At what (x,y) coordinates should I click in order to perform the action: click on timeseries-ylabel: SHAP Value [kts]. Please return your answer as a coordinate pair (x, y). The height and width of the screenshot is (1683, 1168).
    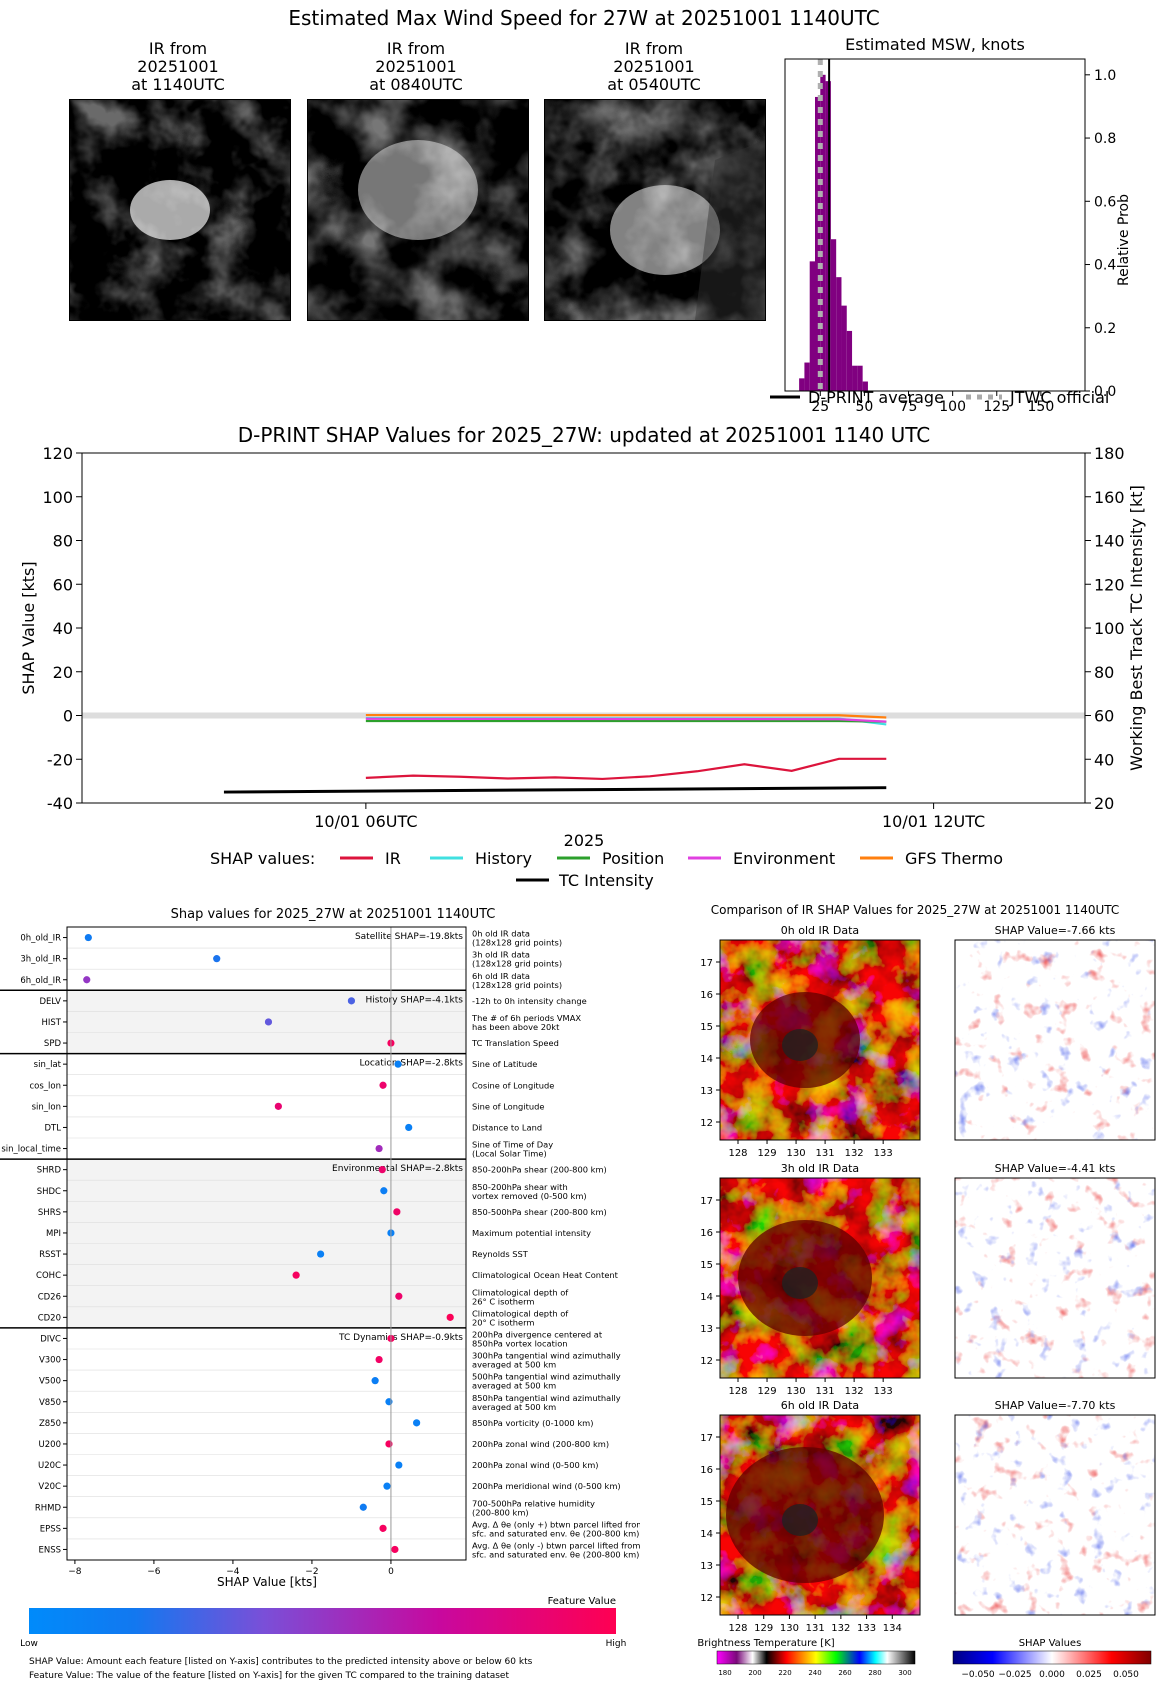
    Looking at the image, I should click on (28, 627).